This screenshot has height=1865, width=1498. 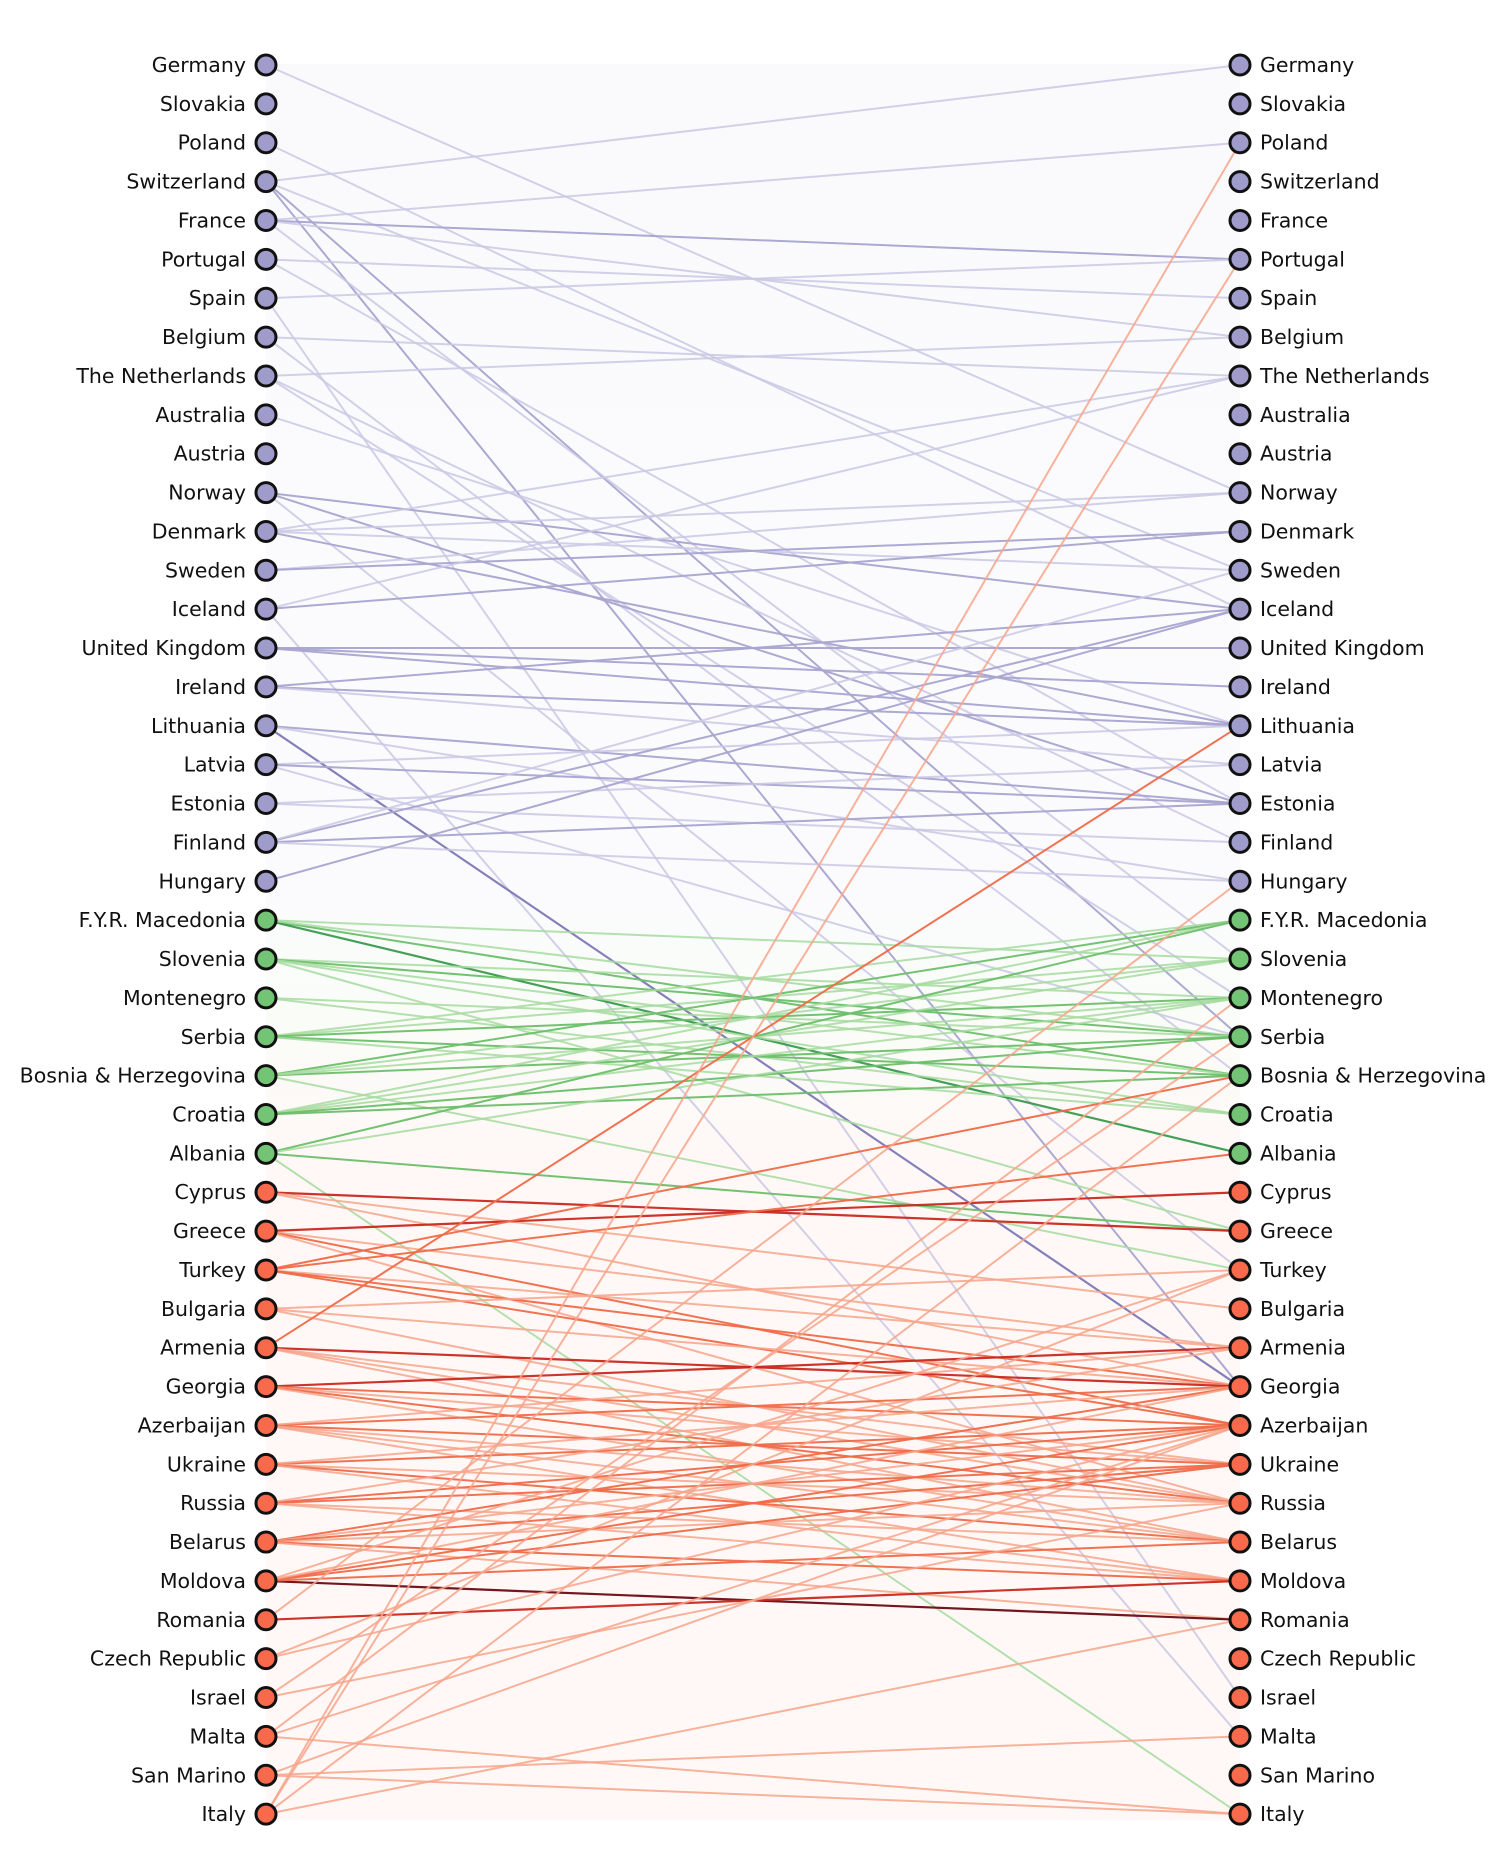 What do you see at coordinates (209, 1114) in the screenshot?
I see `left-label-croatia: Croatia` at bounding box center [209, 1114].